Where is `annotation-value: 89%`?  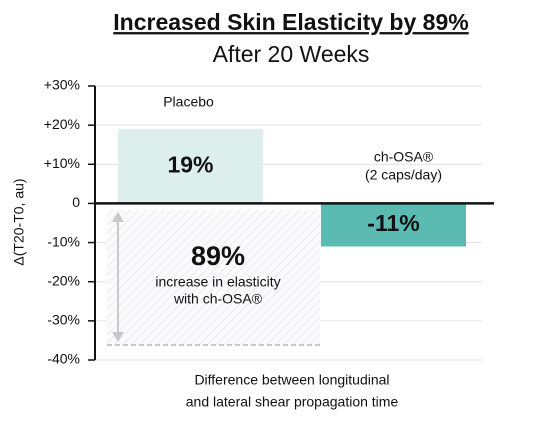
annotation-value: 89% is located at coordinates (218, 256).